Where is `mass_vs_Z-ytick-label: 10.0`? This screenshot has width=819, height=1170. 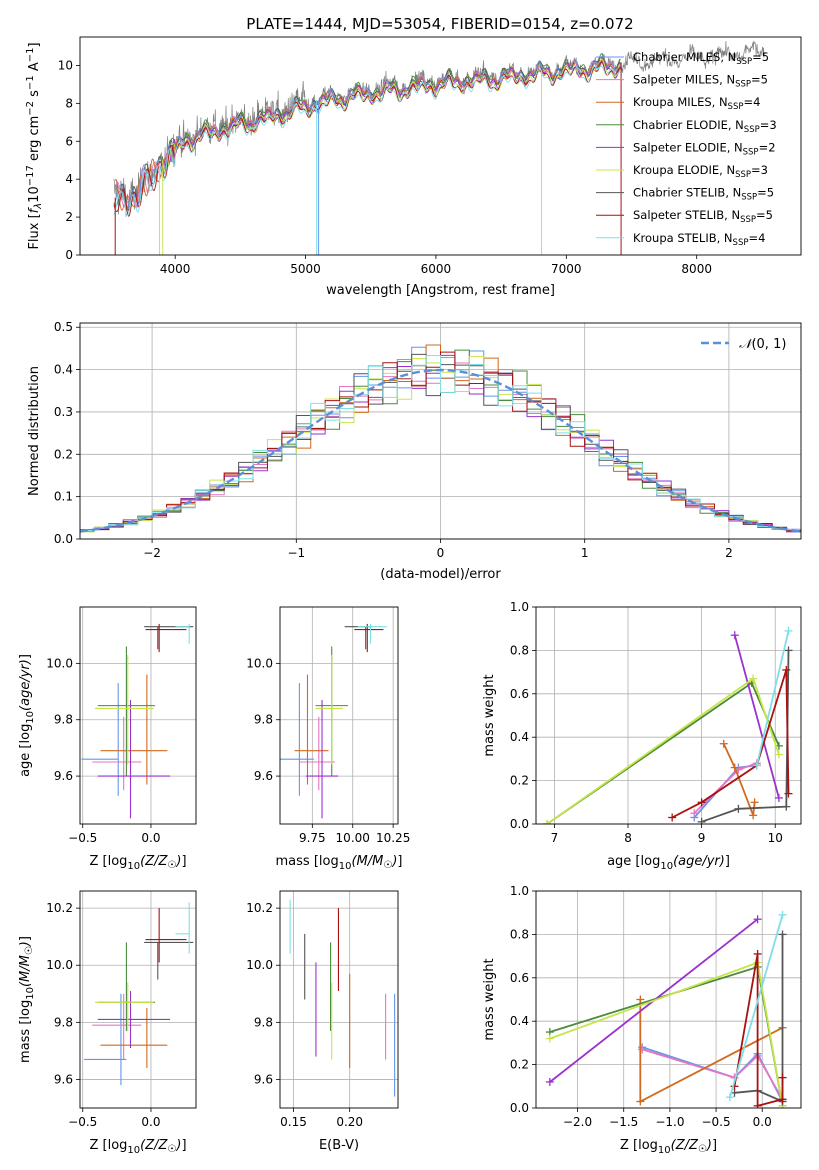 mass_vs_Z-ytick-label: 10.0 is located at coordinates (59, 965).